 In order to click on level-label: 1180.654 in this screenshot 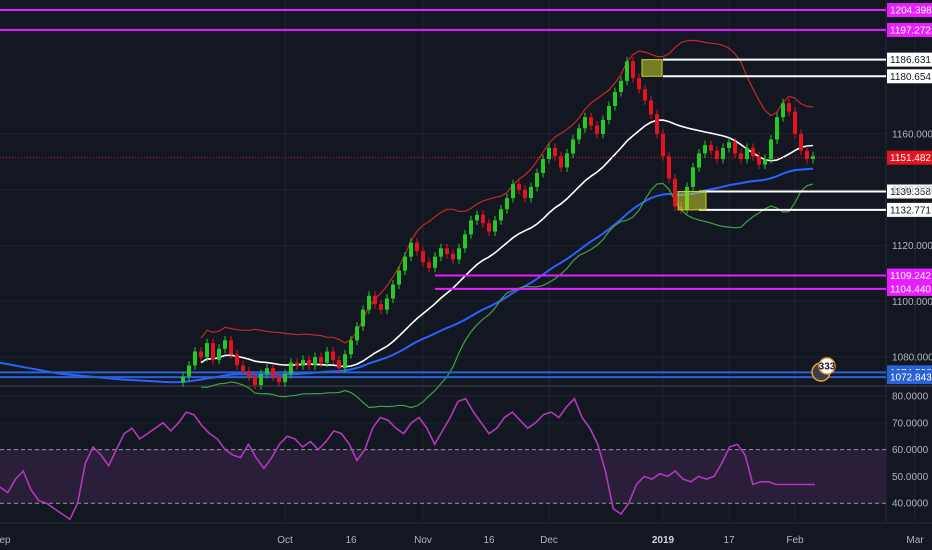, I will do `click(910, 77)`.